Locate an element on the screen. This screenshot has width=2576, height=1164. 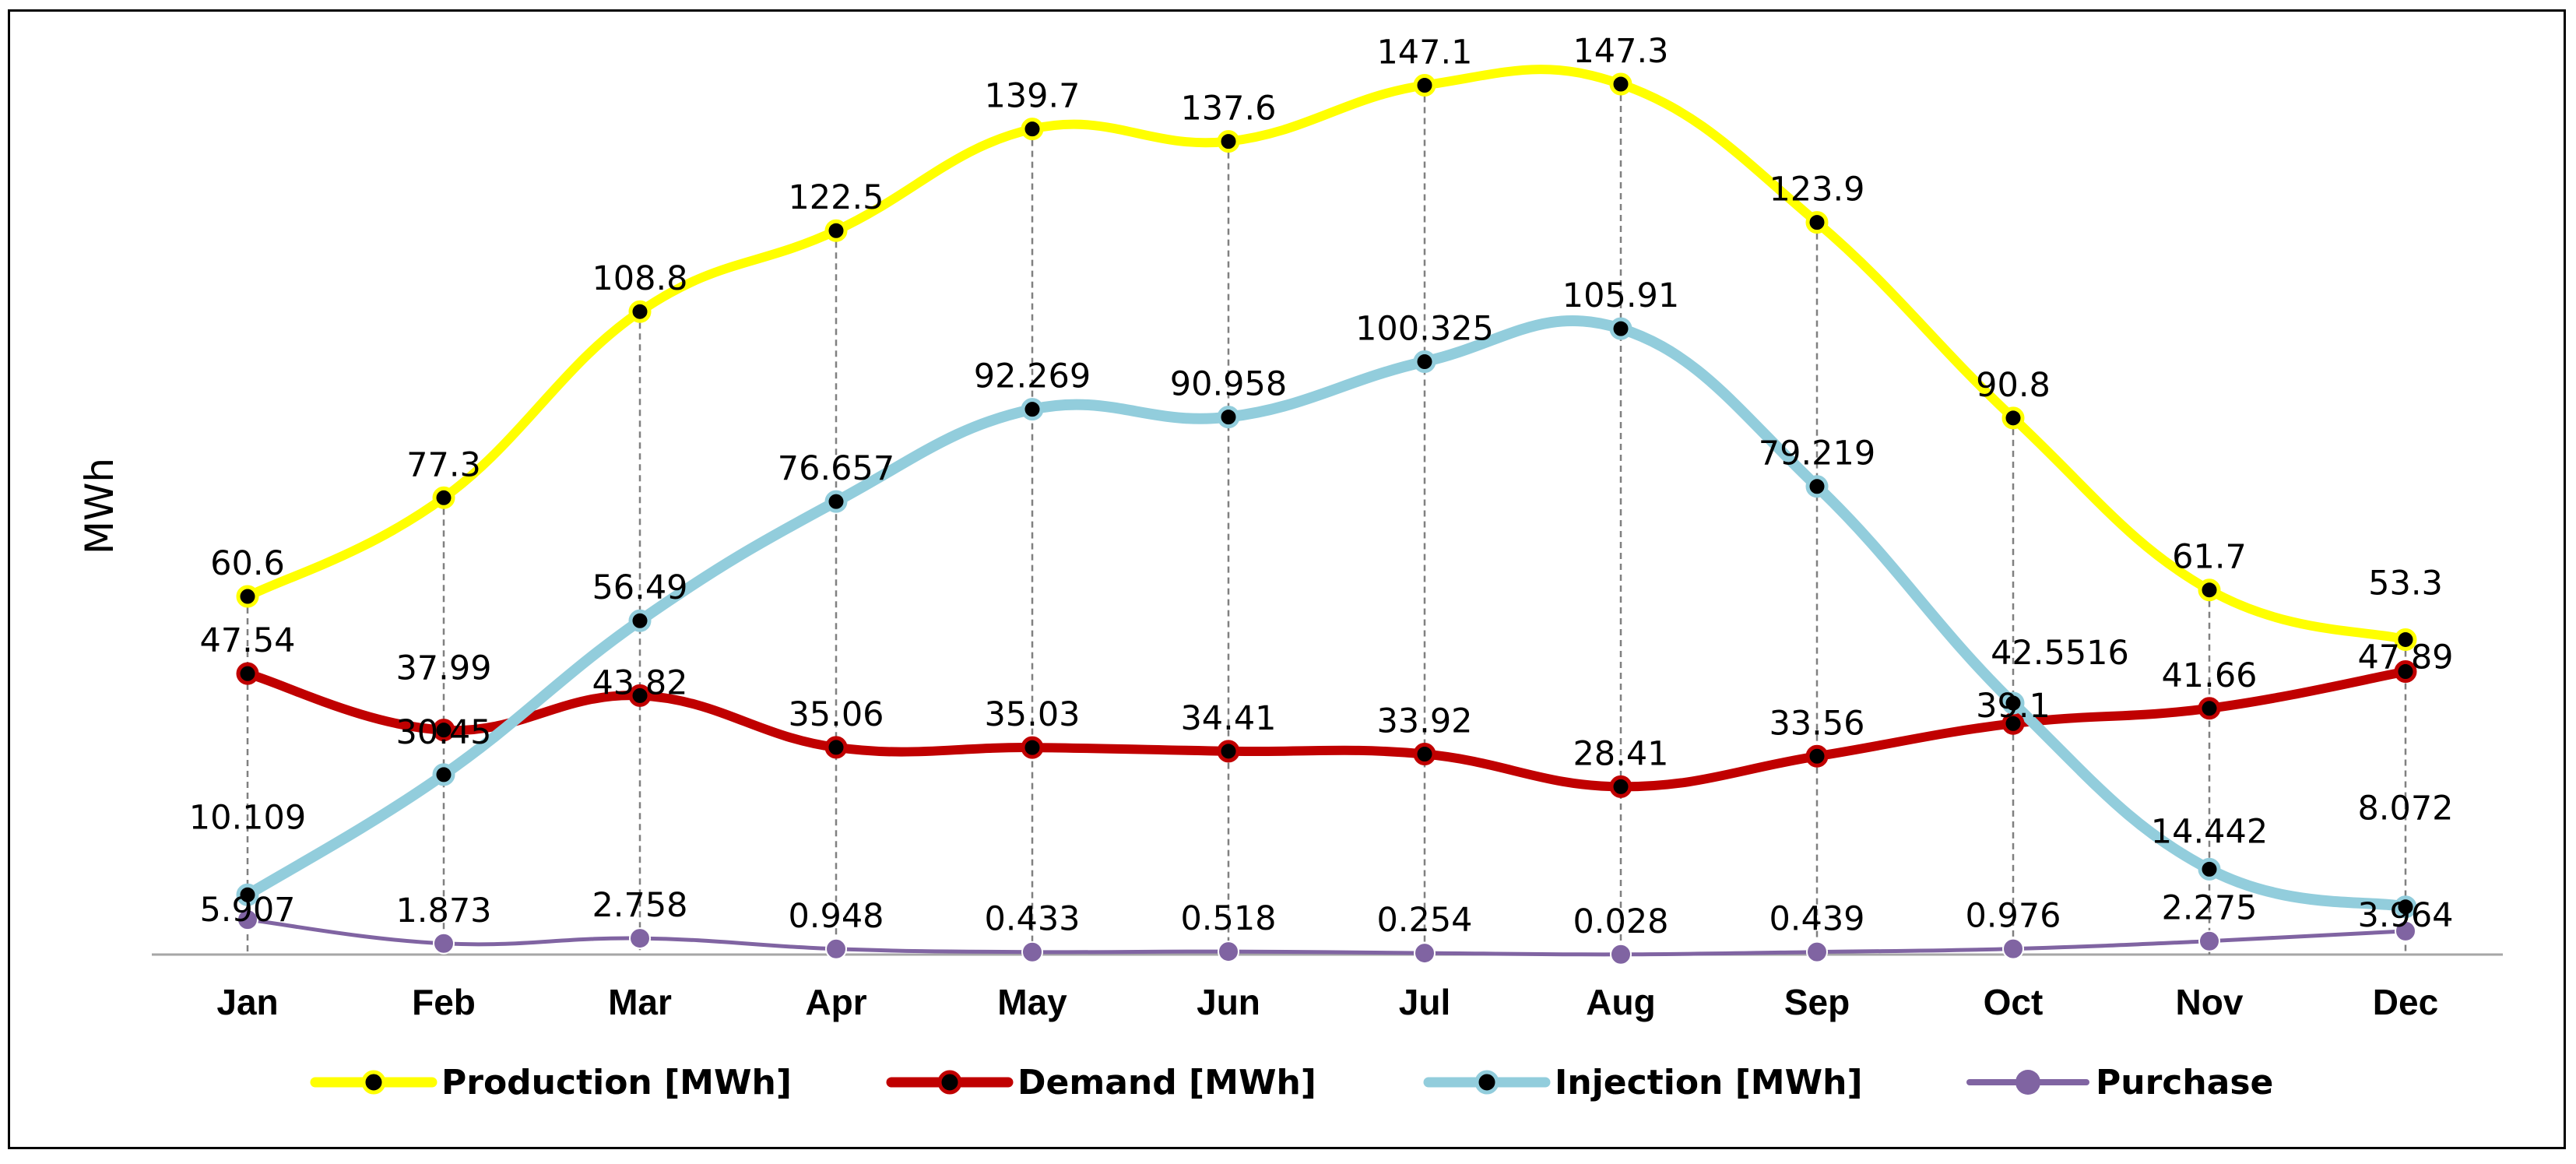
demand-point-aug is located at coordinates (1621, 787).